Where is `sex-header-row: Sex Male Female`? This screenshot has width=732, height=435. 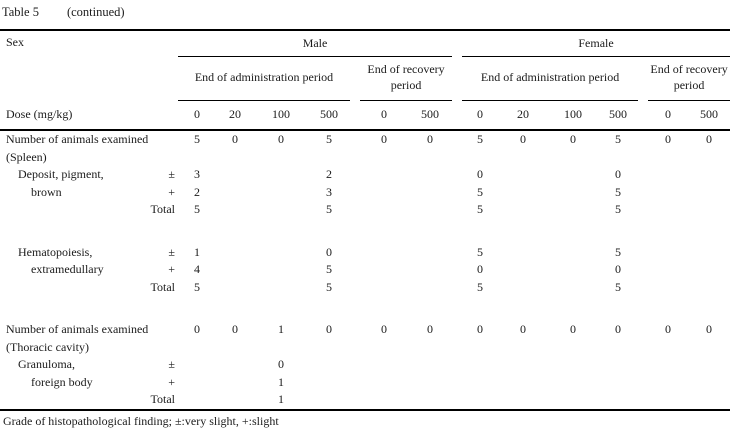 sex-header-row: Sex Male Female is located at coordinates (365, 43).